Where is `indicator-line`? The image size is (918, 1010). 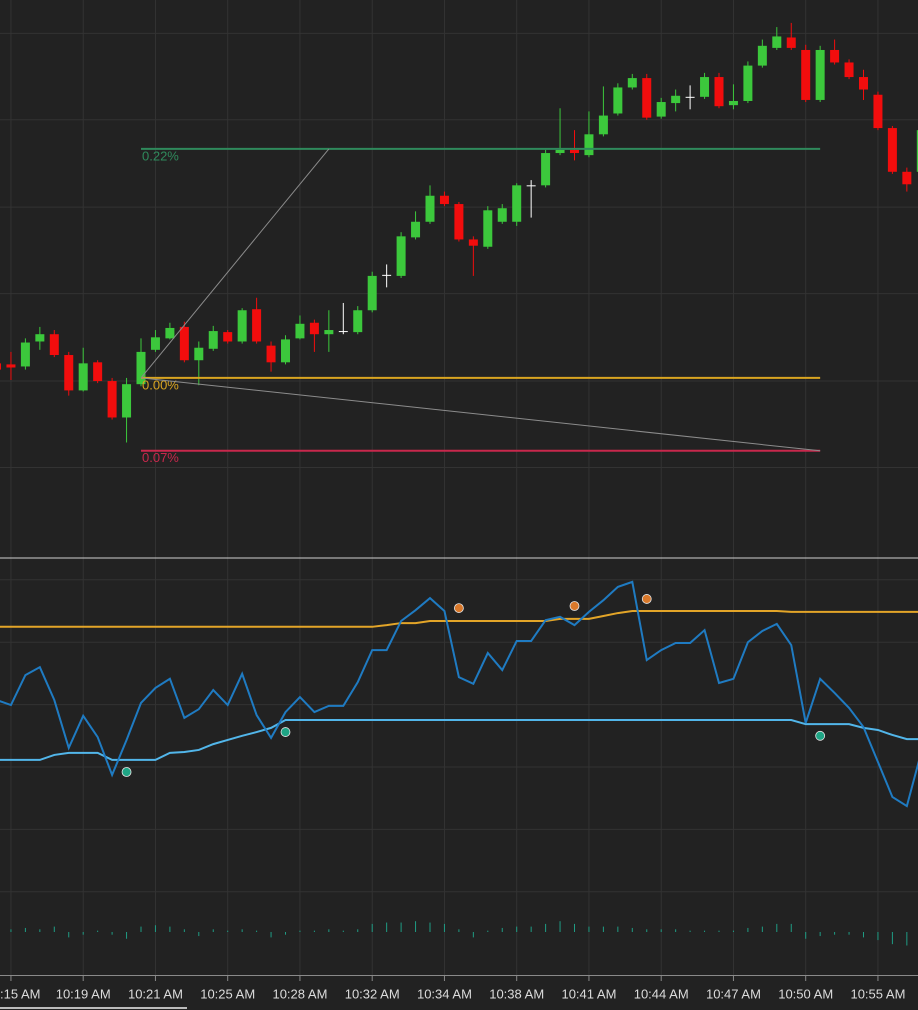
indicator-line is located at coordinates (459, 619).